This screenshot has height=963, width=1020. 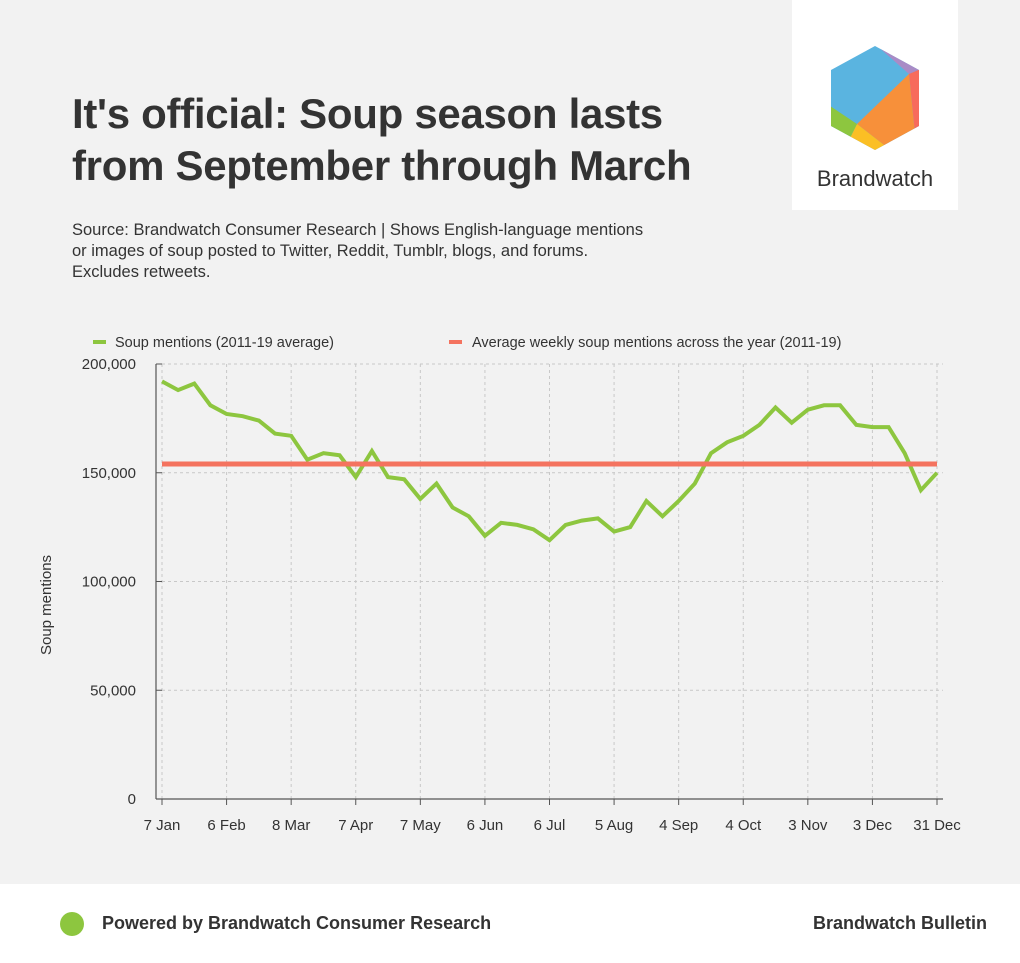 What do you see at coordinates (550, 825) in the screenshot?
I see `x-tick-label: 6 Jul` at bounding box center [550, 825].